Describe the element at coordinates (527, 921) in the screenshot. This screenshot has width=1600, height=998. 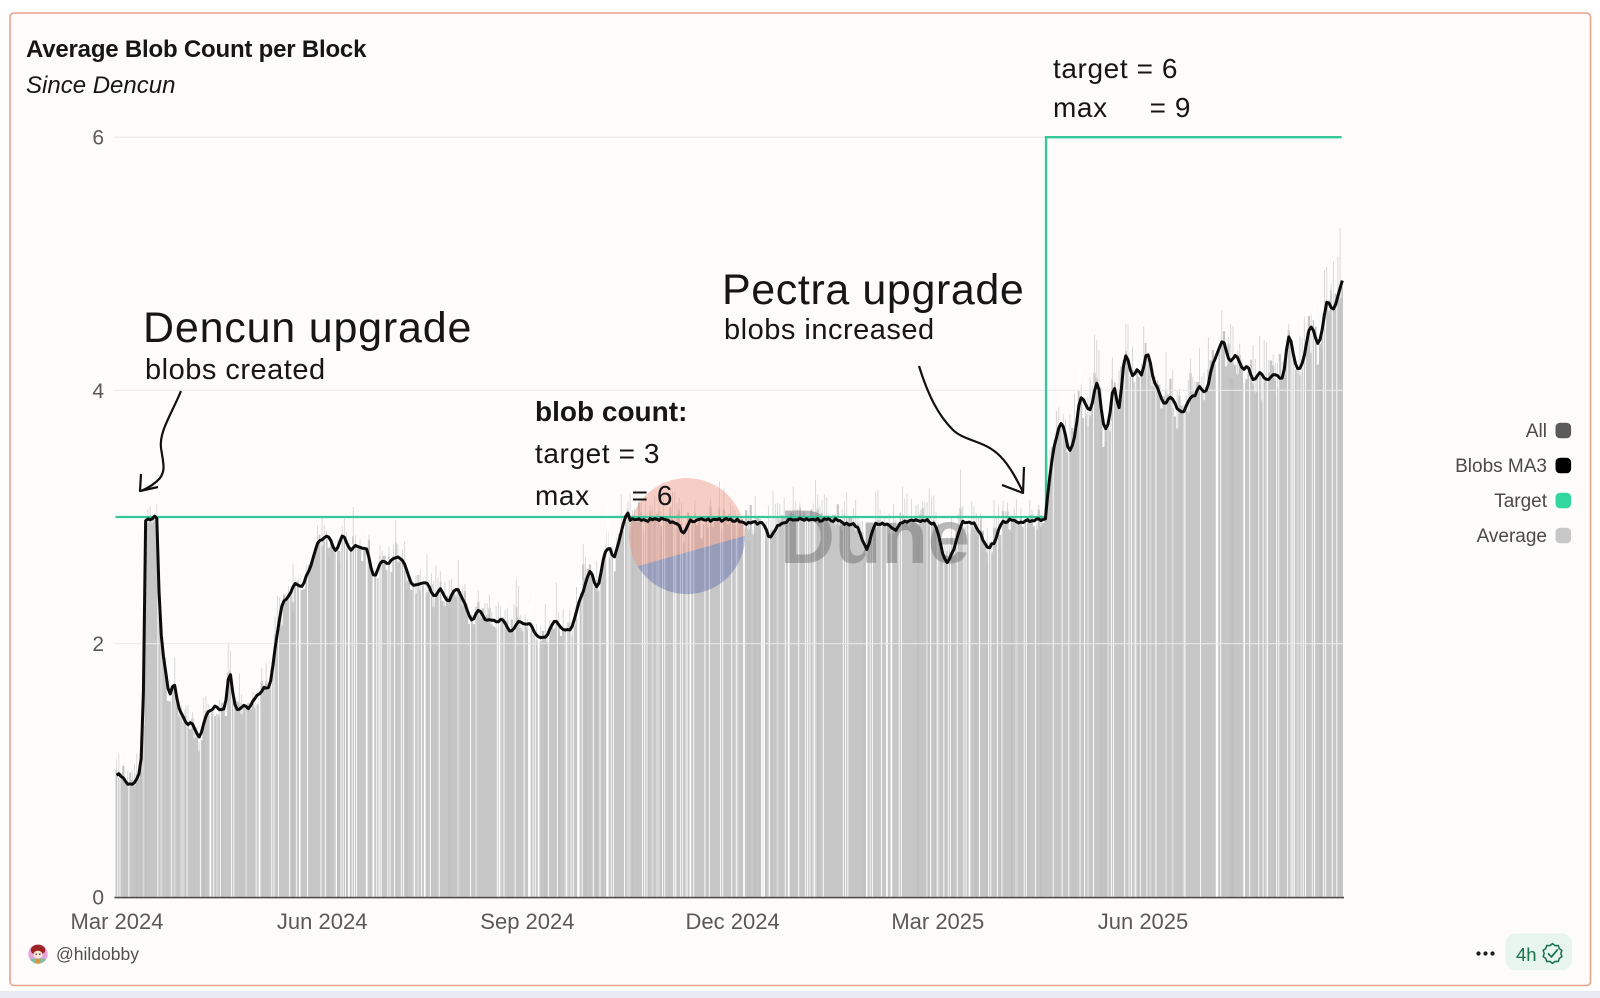
I see `svg-text: Sep 2024` at that location.